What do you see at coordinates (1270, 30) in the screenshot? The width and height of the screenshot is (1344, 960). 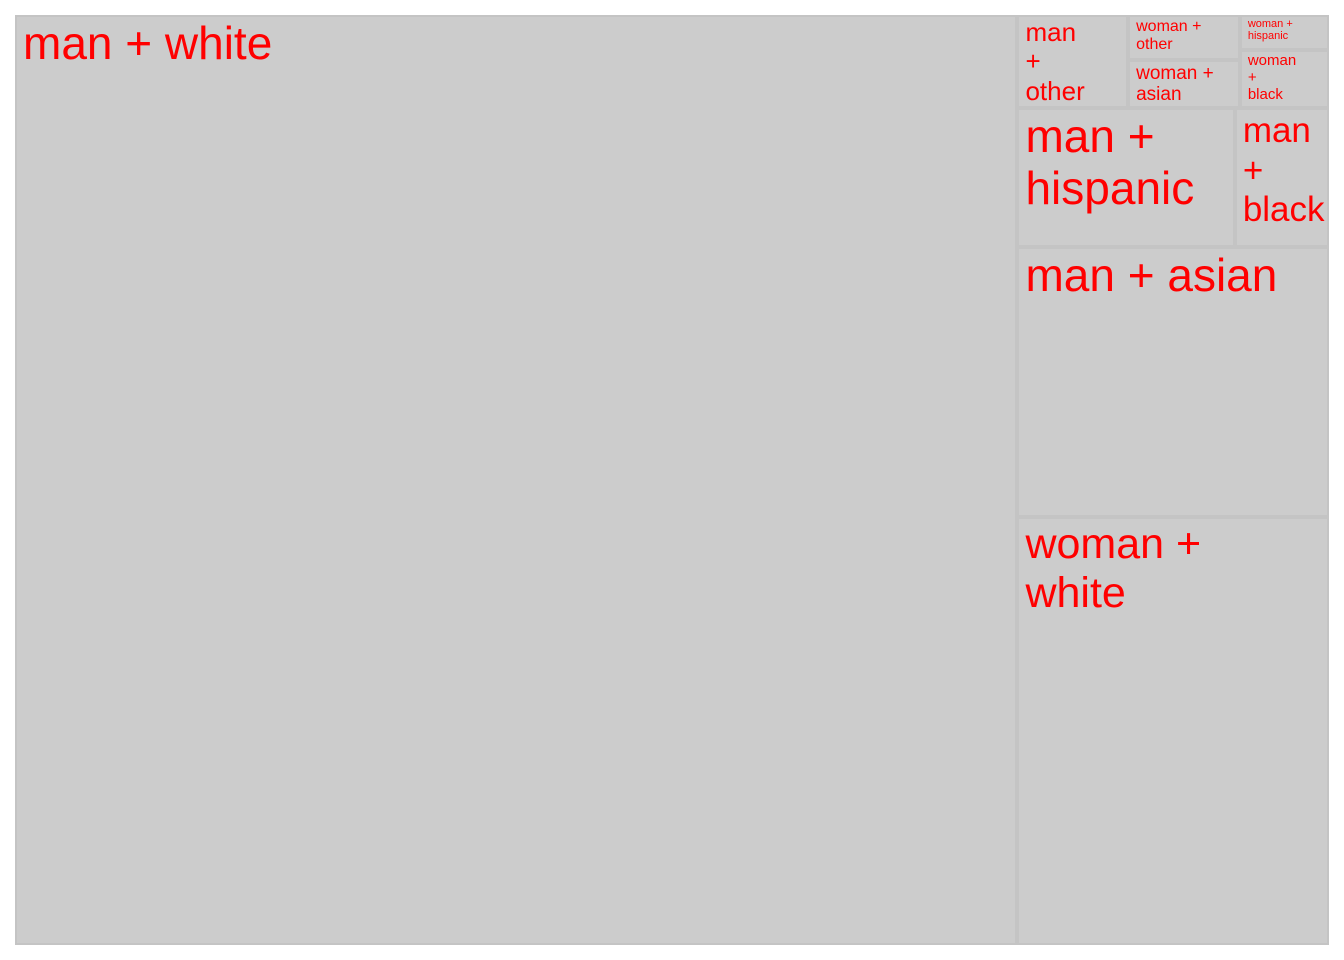 I see `tile-label: woman + hispanic` at bounding box center [1270, 30].